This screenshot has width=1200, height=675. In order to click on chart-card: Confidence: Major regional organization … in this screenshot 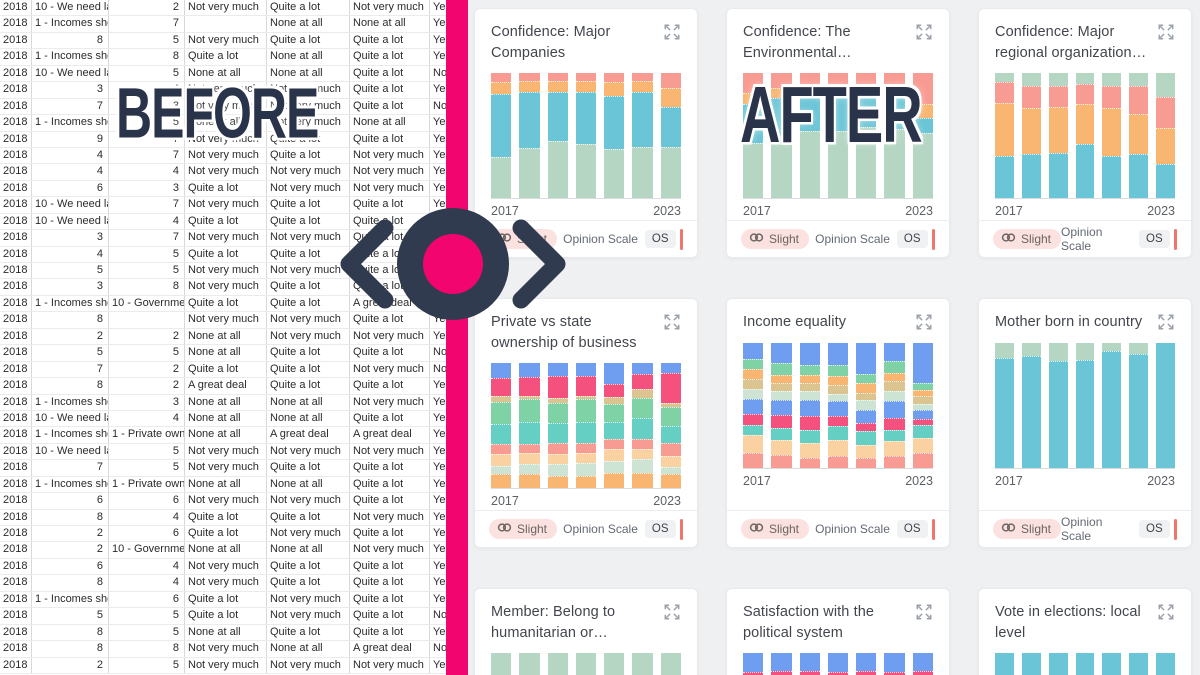, I will do `click(1085, 133)`.